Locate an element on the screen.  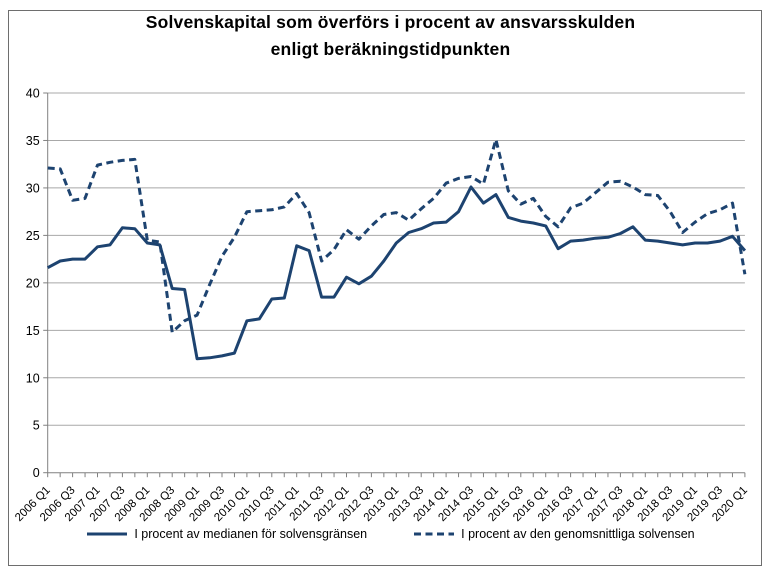
legend-solid-line-icon is located at coordinates (107, 534).